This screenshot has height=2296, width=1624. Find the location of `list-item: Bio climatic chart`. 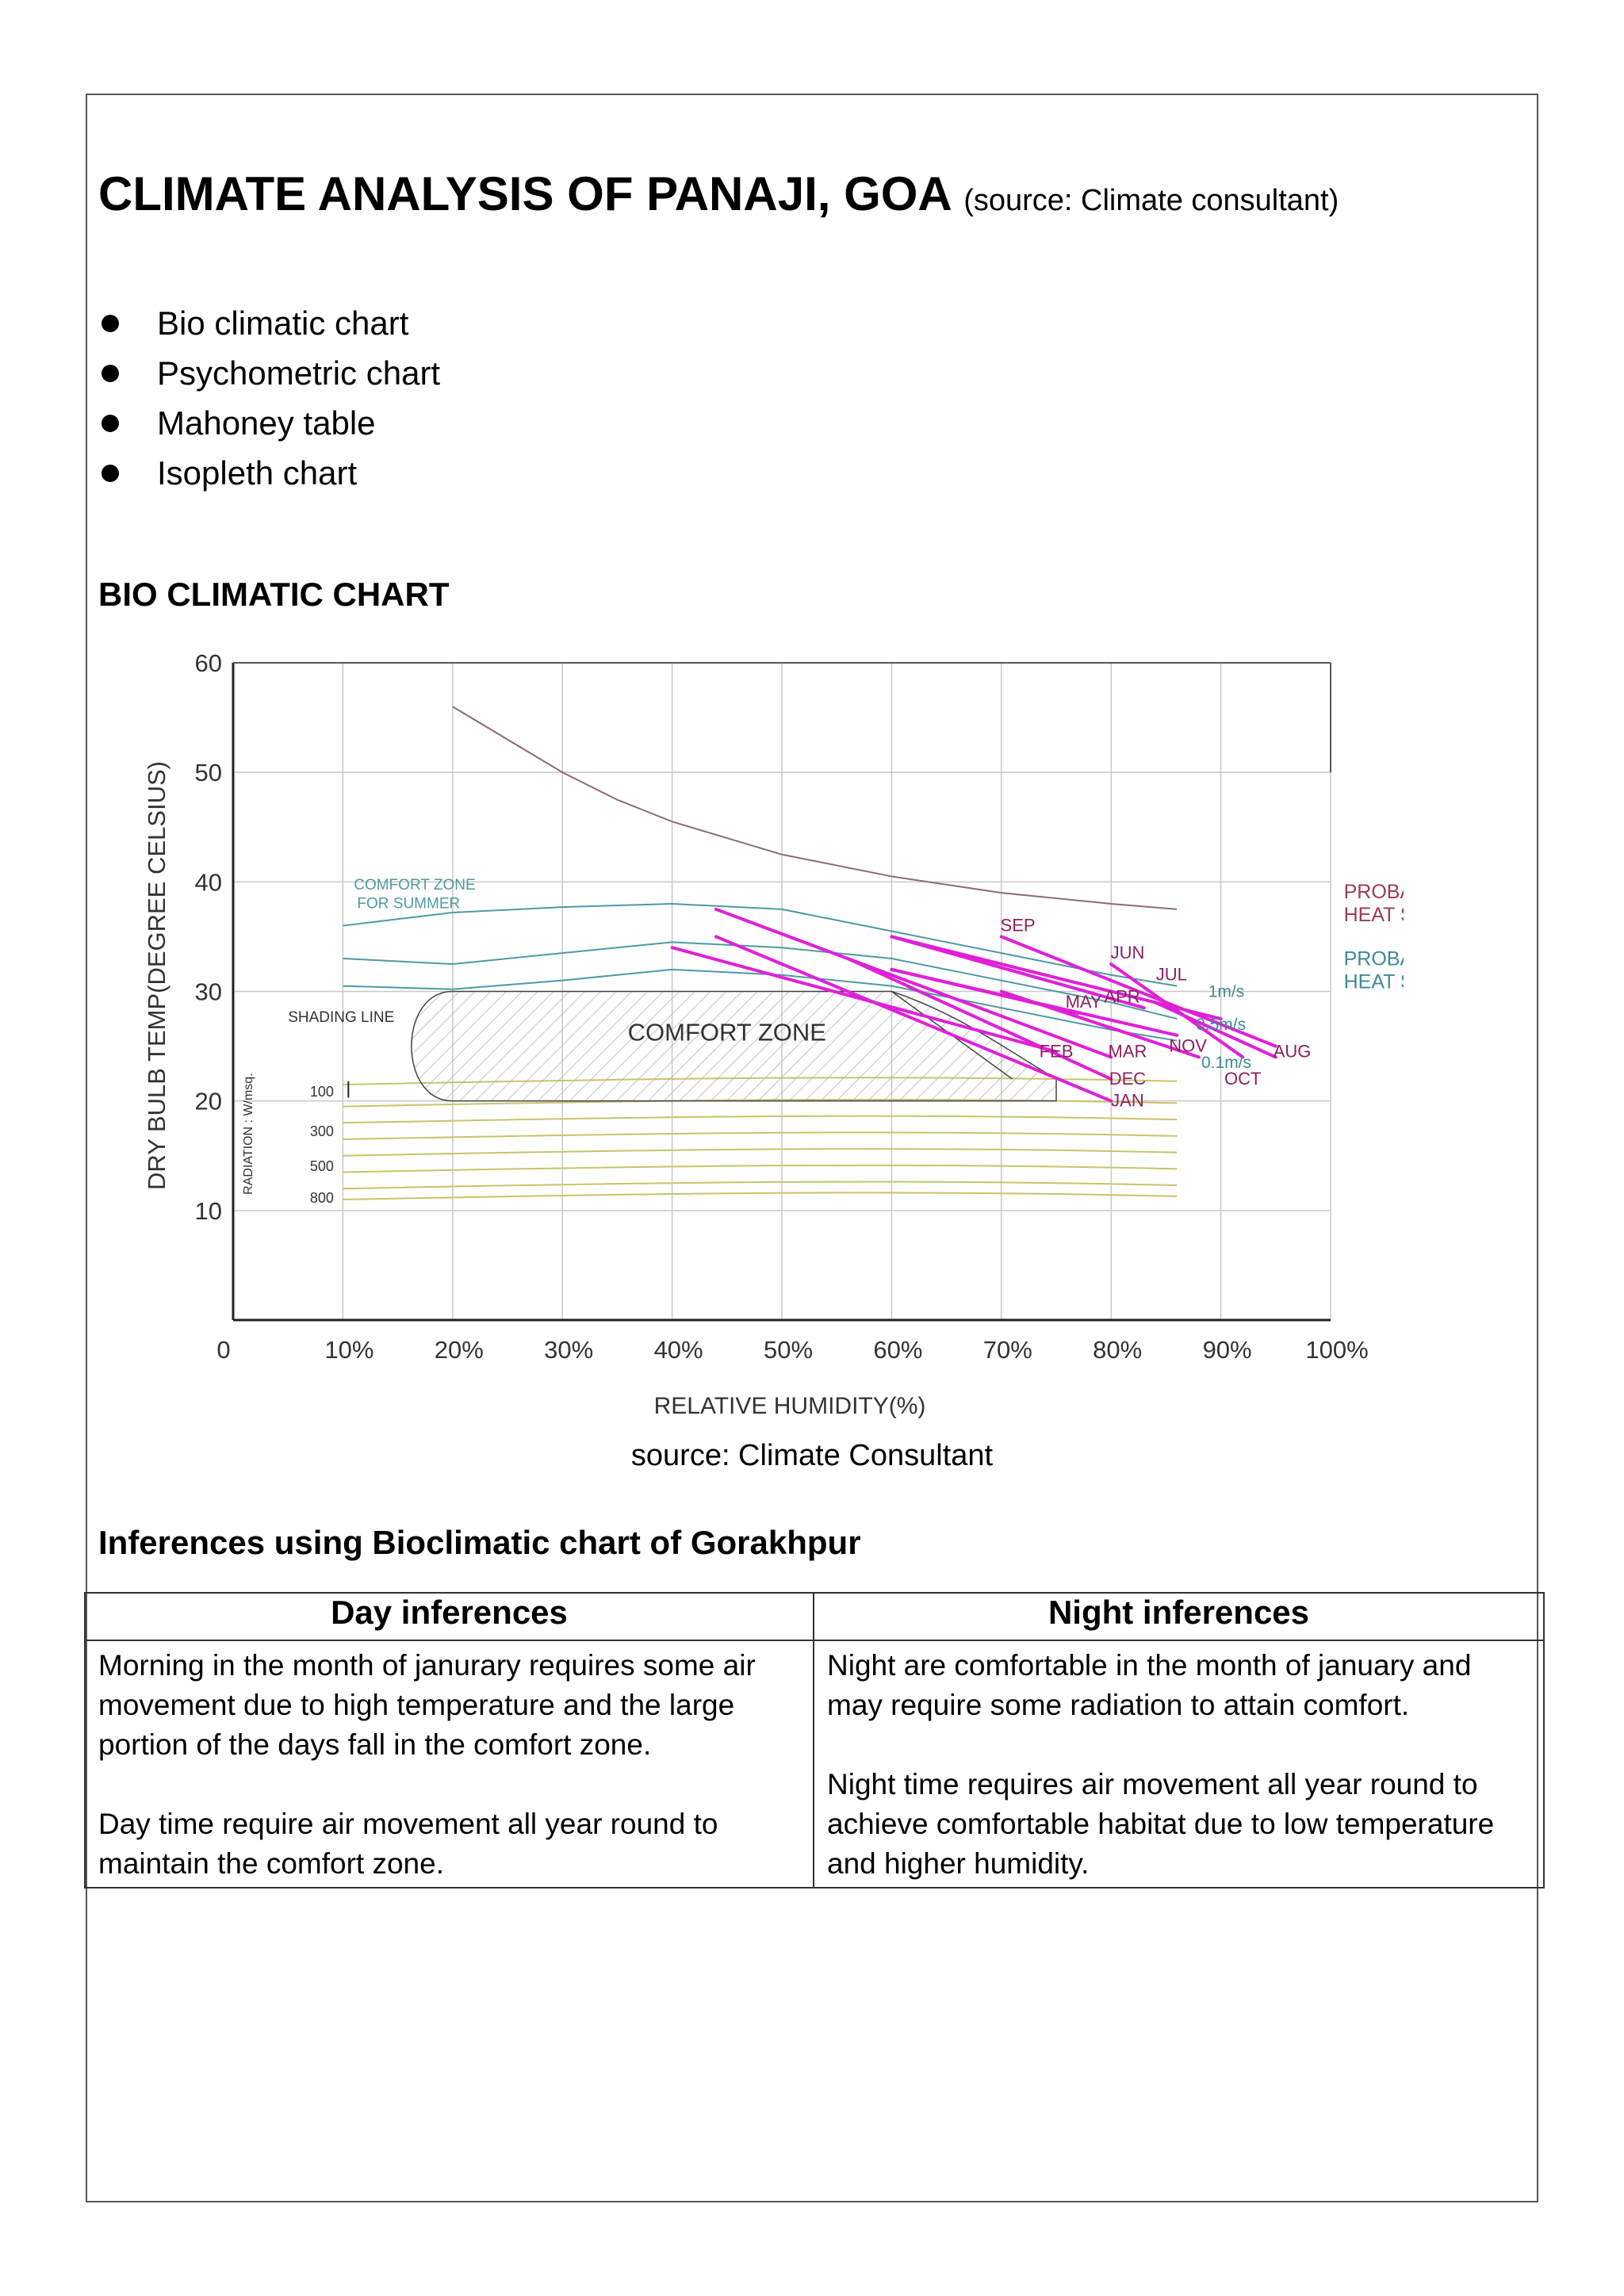

list-item: Bio climatic chart is located at coordinates (269, 323).